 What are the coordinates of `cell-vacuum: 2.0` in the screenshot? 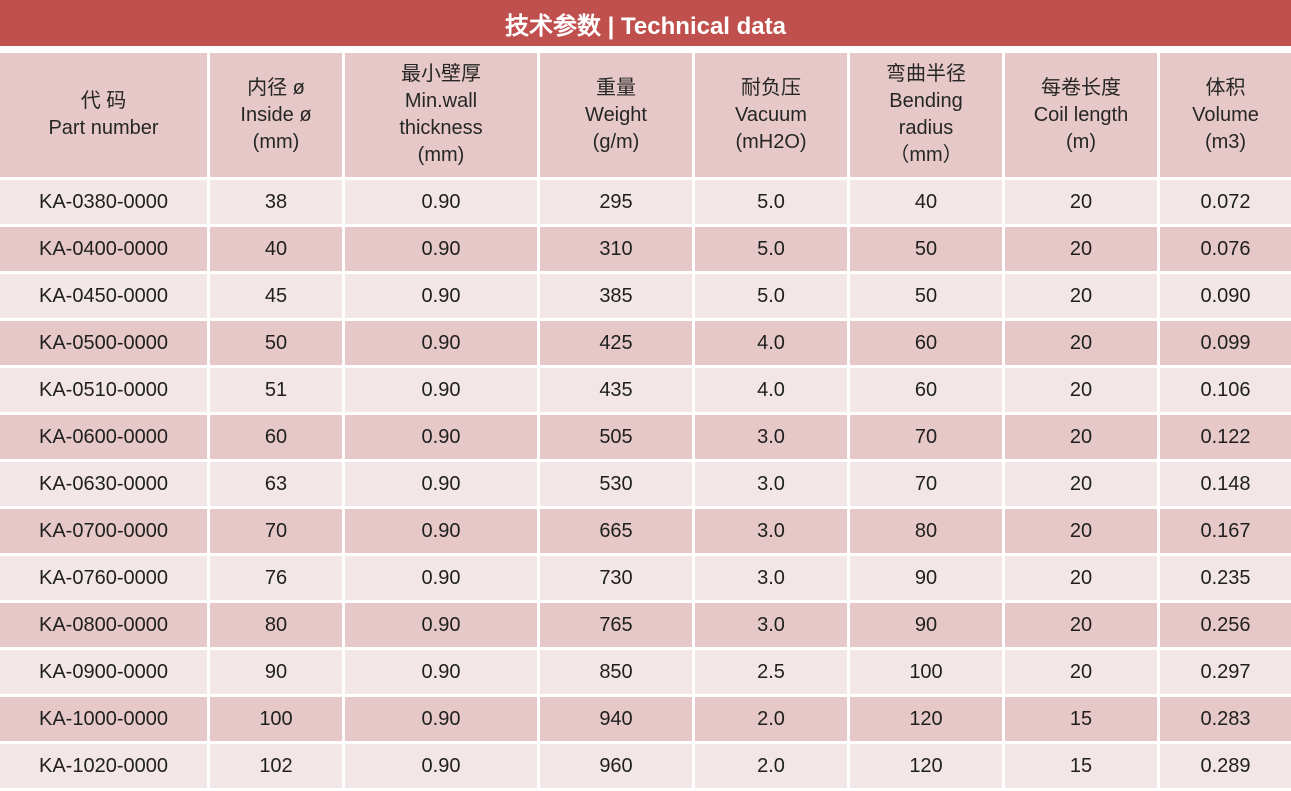 It's located at (772, 767).